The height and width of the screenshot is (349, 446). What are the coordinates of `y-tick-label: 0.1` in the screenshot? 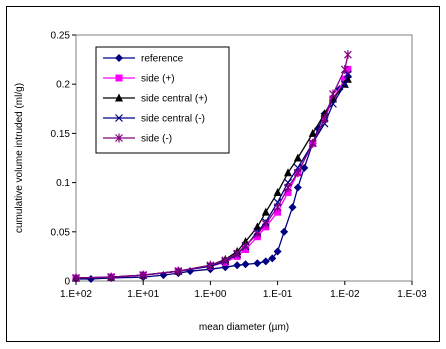 It's located at (63, 183).